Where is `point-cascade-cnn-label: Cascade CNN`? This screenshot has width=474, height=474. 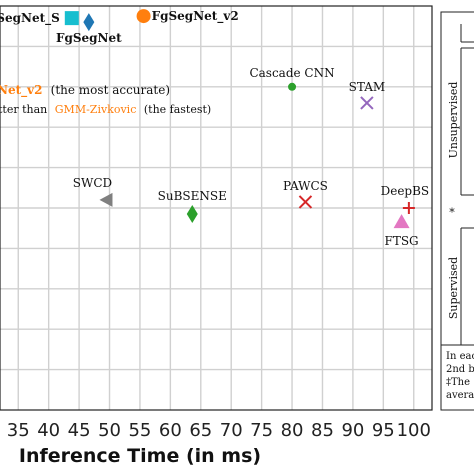
point-cascade-cnn-label: Cascade CNN is located at coordinates (291, 73).